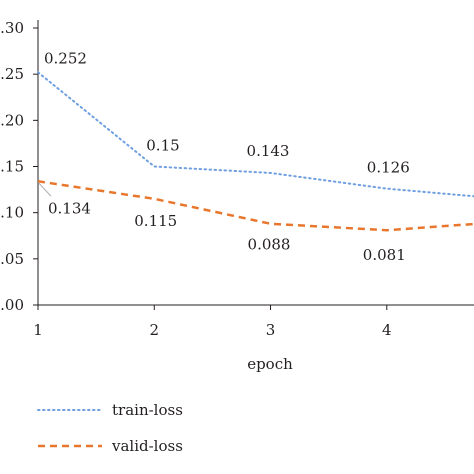  Describe the element at coordinates (12, 305) in the screenshot. I see `y-tick-label: .00` at that location.